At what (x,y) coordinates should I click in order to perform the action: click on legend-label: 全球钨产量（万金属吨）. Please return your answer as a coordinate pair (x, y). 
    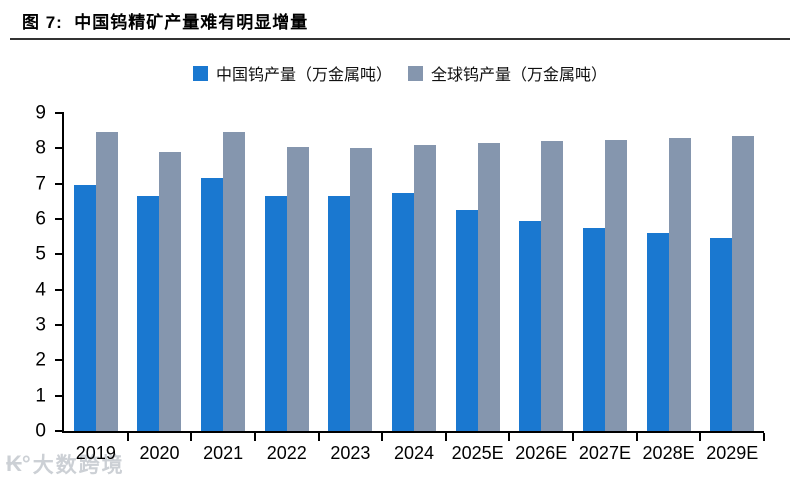
    Looking at the image, I should click on (519, 75).